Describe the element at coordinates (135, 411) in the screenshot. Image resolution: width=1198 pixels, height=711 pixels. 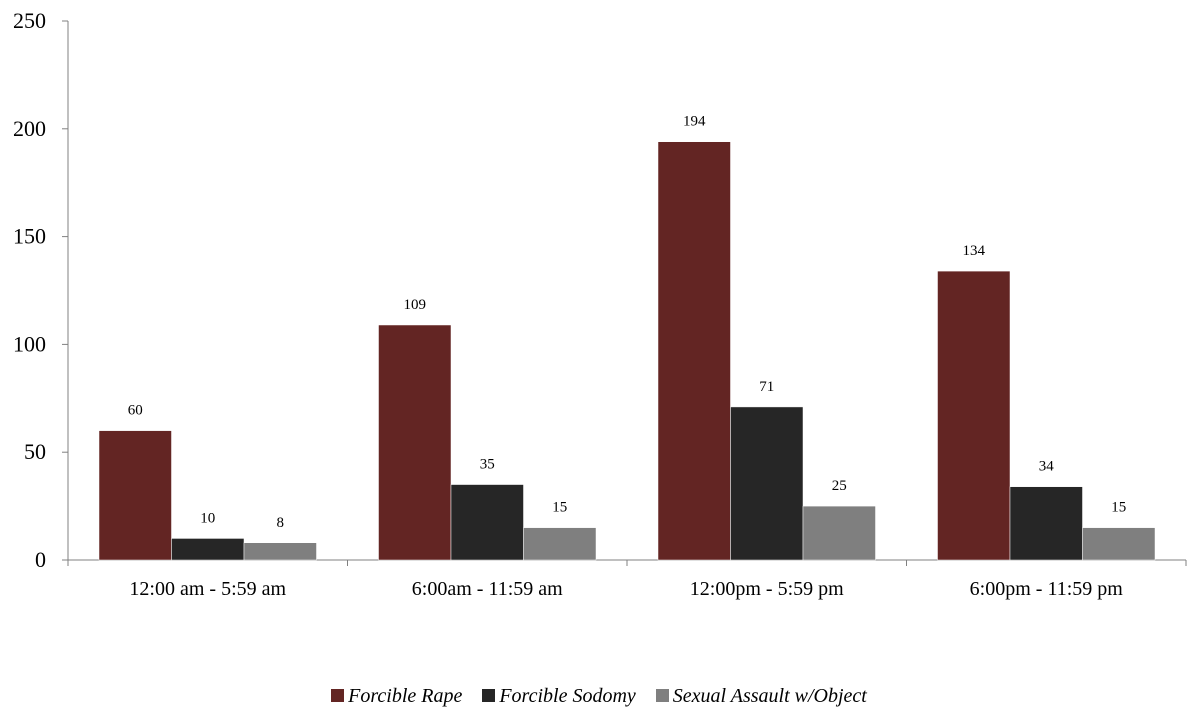
I see `data-label: 60` at that location.